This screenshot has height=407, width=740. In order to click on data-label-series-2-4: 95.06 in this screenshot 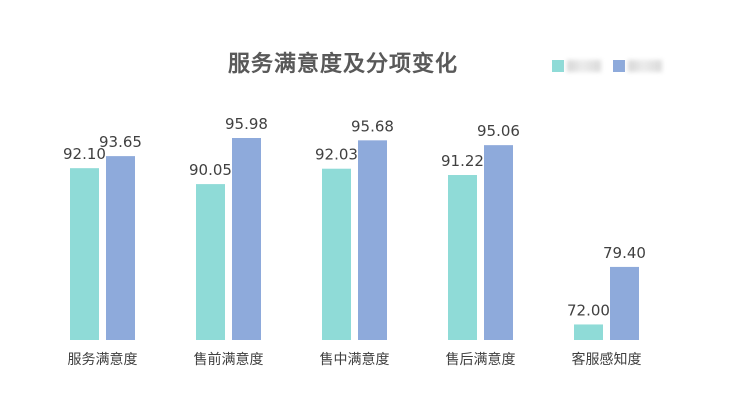, I will do `click(498, 131)`.